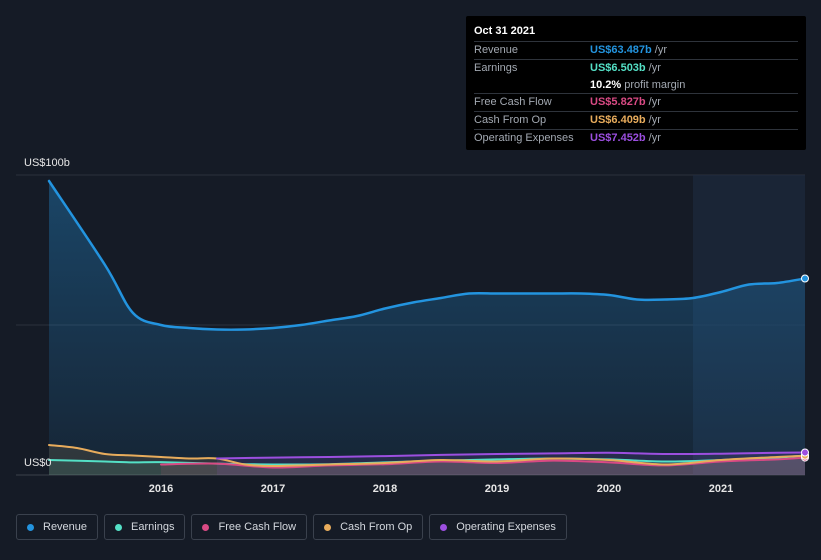 The width and height of the screenshot is (821, 560). Describe the element at coordinates (524, 137) in the screenshot. I see `tooltip-row-label: Operating Expenses` at that location.